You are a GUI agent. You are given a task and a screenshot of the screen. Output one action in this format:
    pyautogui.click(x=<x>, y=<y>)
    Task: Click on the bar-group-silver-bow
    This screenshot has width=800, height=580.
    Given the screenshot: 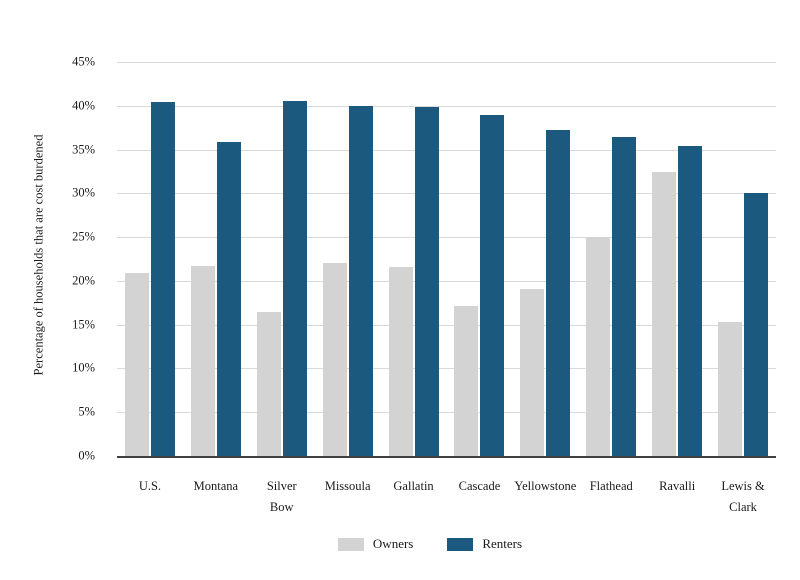 What is the action you would take?
    pyautogui.click(x=282, y=259)
    